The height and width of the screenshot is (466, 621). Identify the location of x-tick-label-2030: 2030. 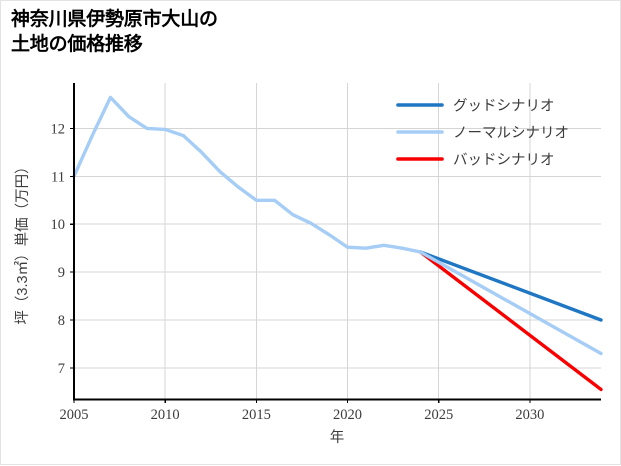
(529, 415).